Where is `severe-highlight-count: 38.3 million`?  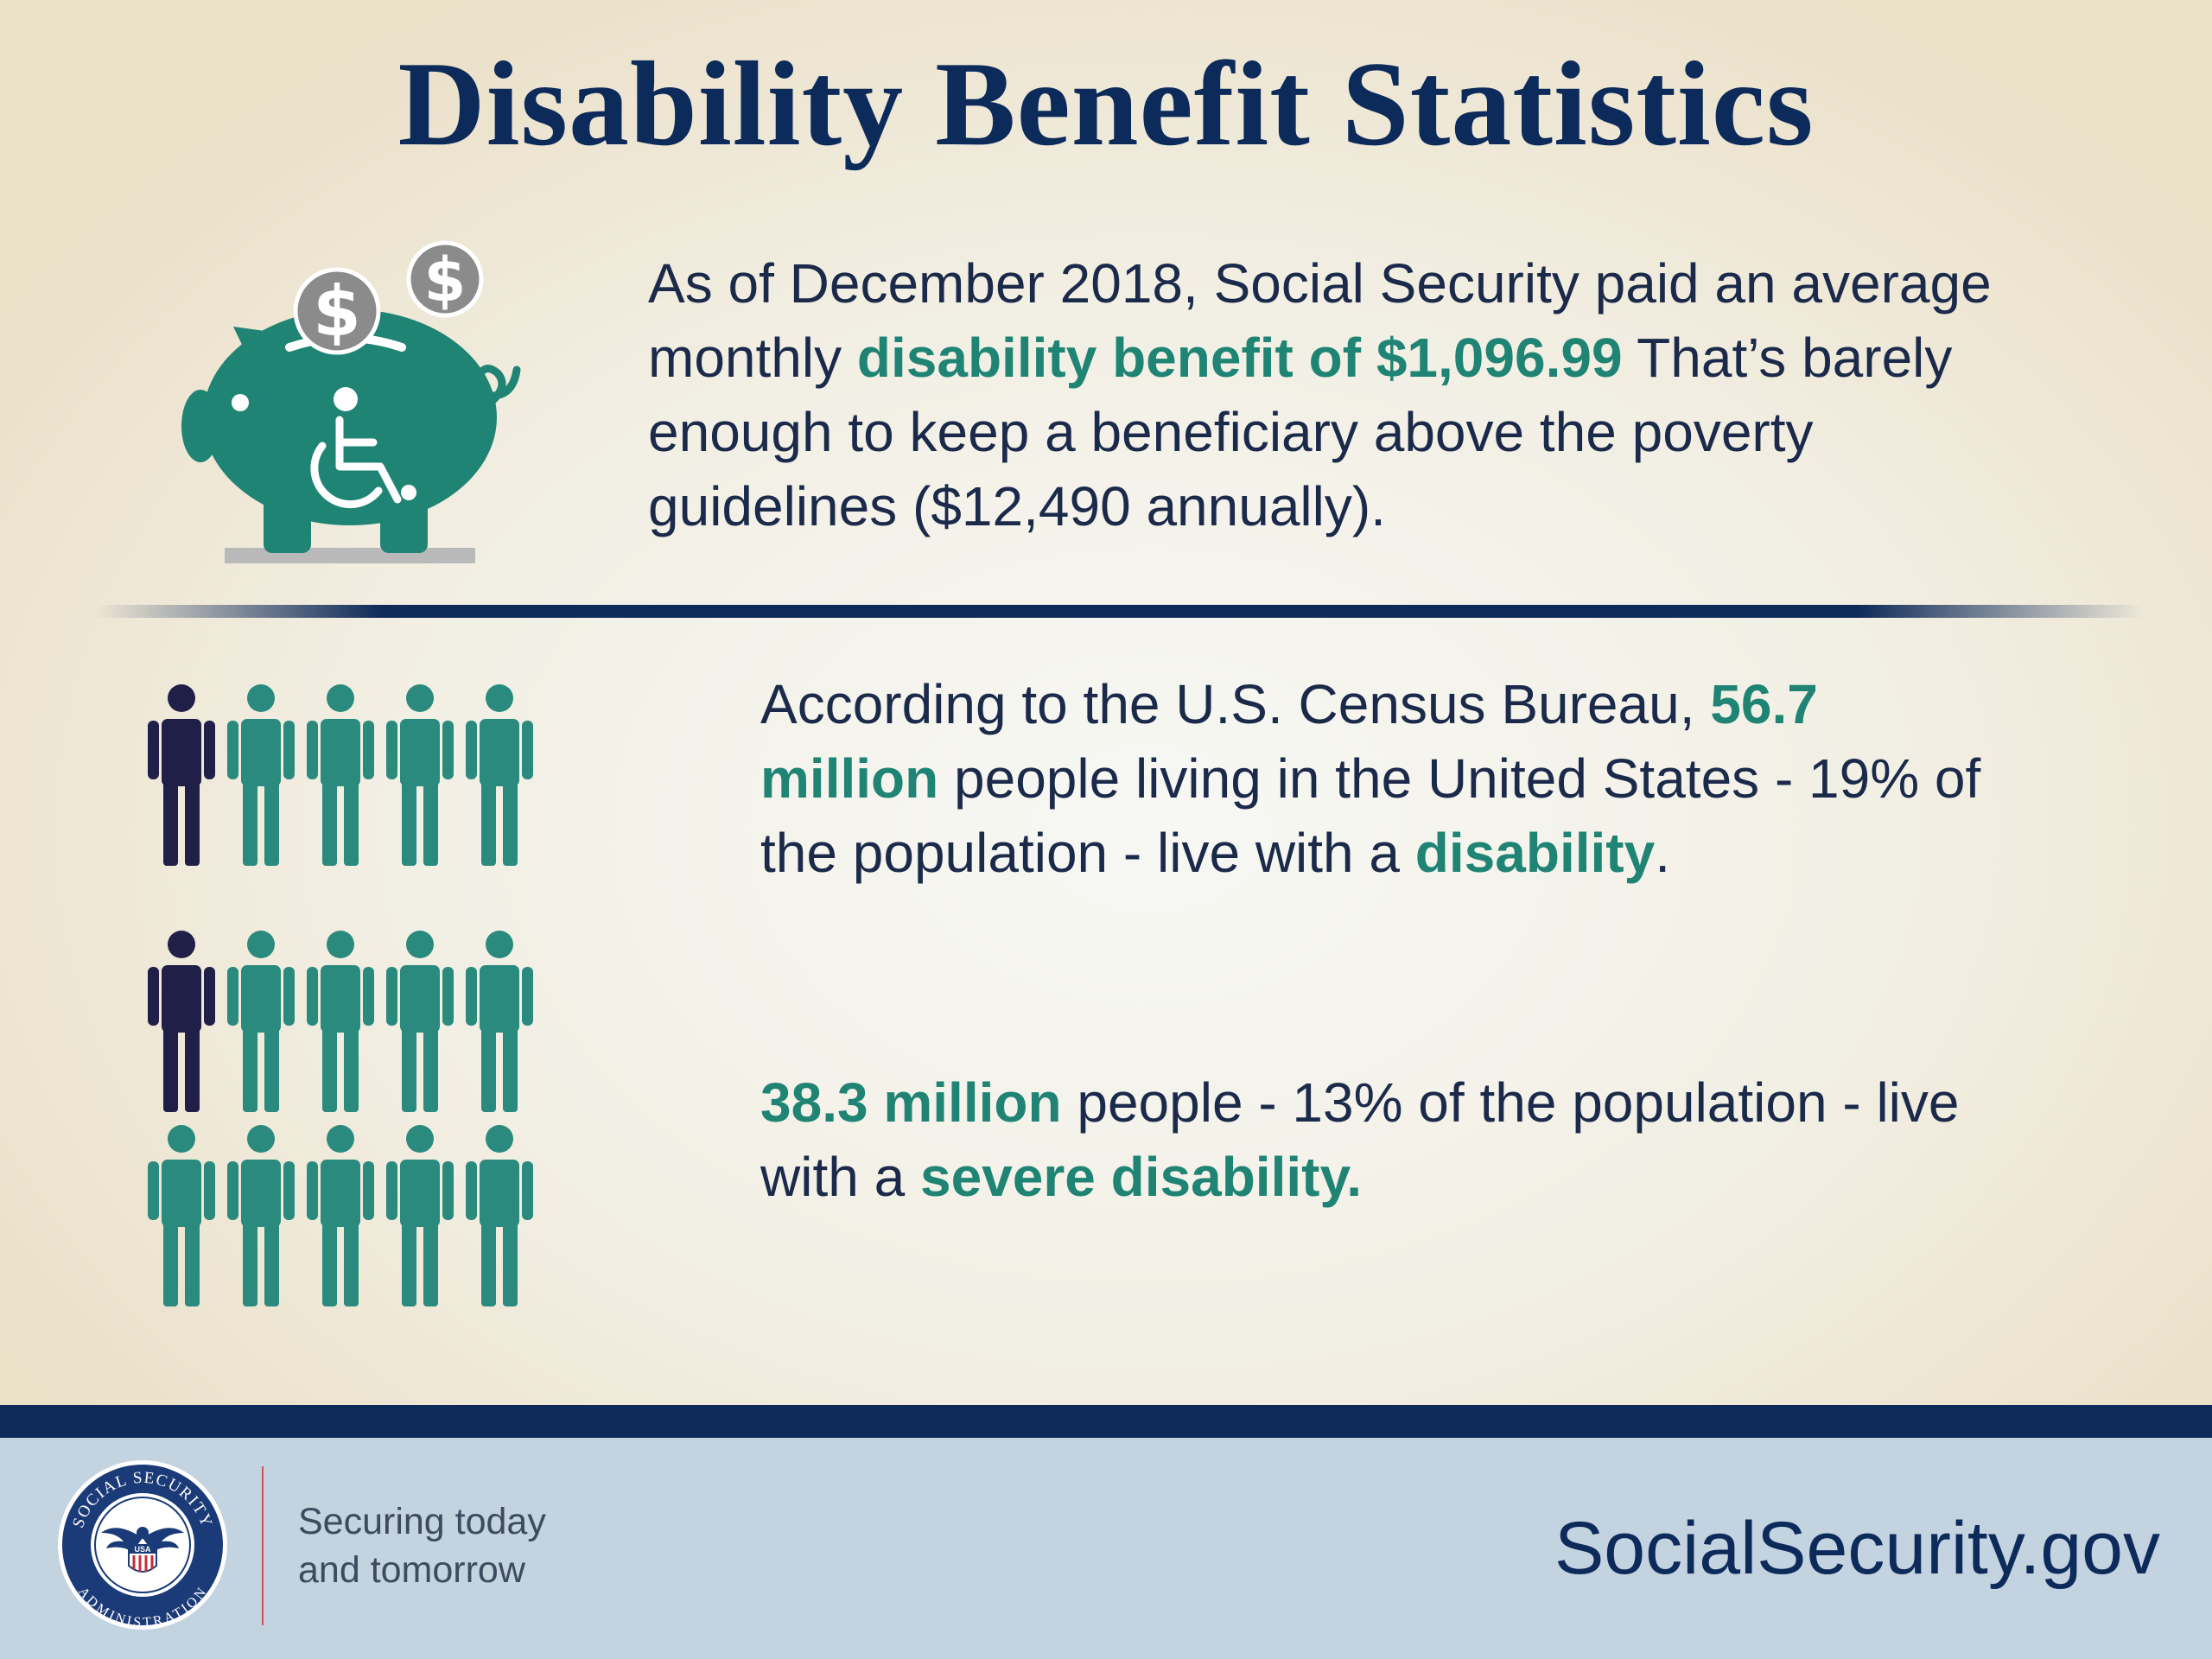
severe-highlight-count: 38.3 million is located at coordinates (911, 1102).